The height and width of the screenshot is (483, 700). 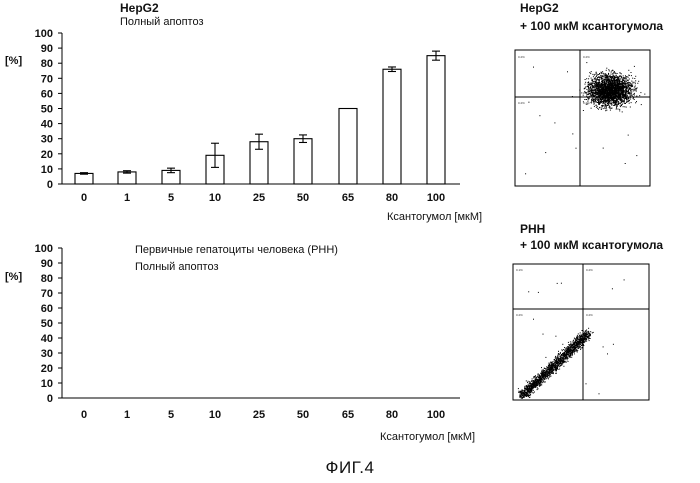 What do you see at coordinates (591, 26) in the screenshot?
I see `scatter-subtitle: + 100 мкМ ксантогумола` at bounding box center [591, 26].